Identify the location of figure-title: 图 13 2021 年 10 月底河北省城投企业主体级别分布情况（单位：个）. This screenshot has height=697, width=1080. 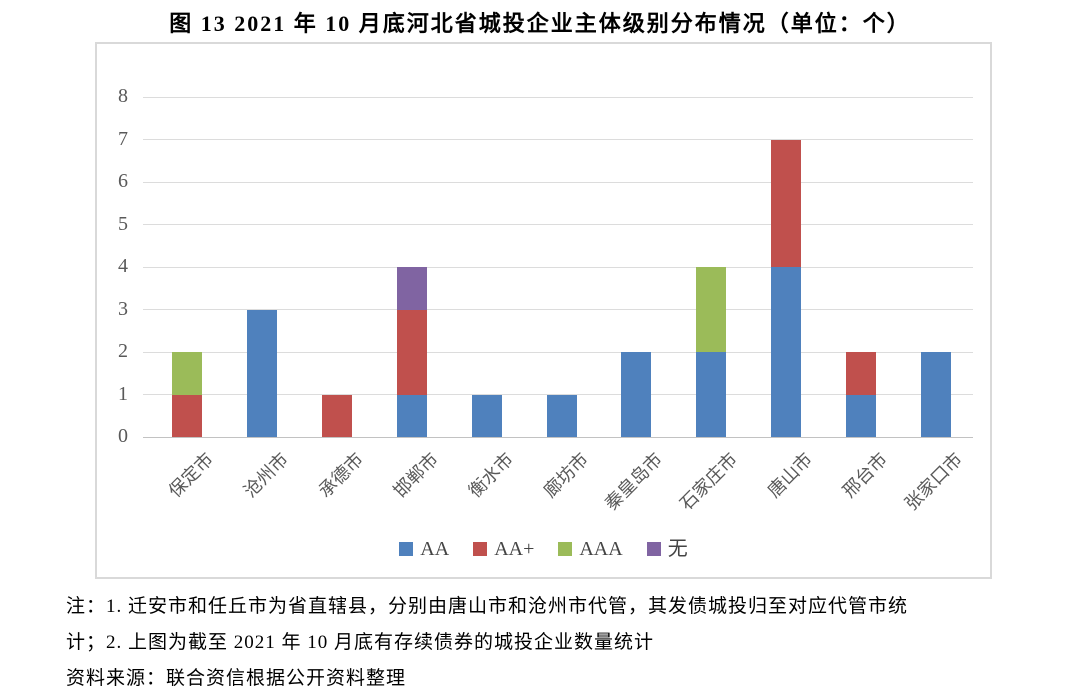
(540, 23).